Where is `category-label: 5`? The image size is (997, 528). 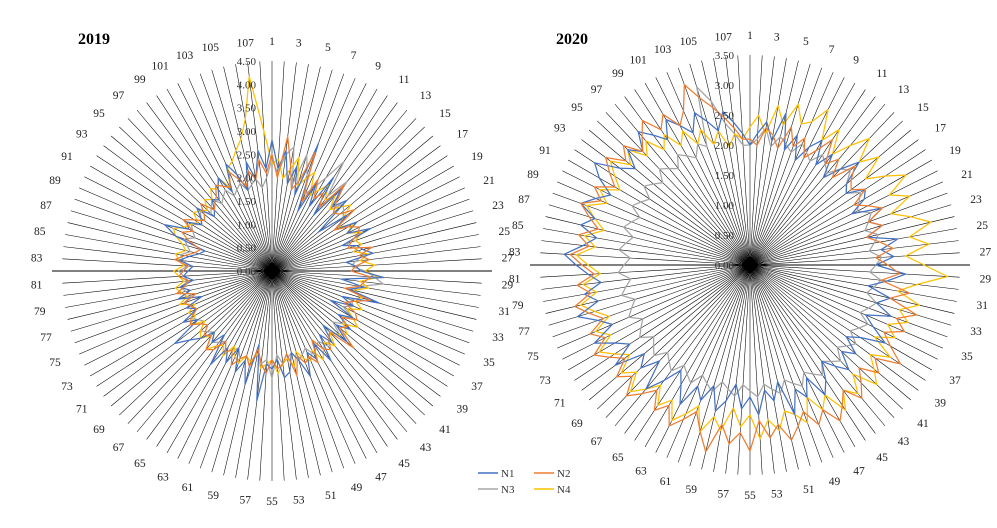 category-label: 5 is located at coordinates (328, 48).